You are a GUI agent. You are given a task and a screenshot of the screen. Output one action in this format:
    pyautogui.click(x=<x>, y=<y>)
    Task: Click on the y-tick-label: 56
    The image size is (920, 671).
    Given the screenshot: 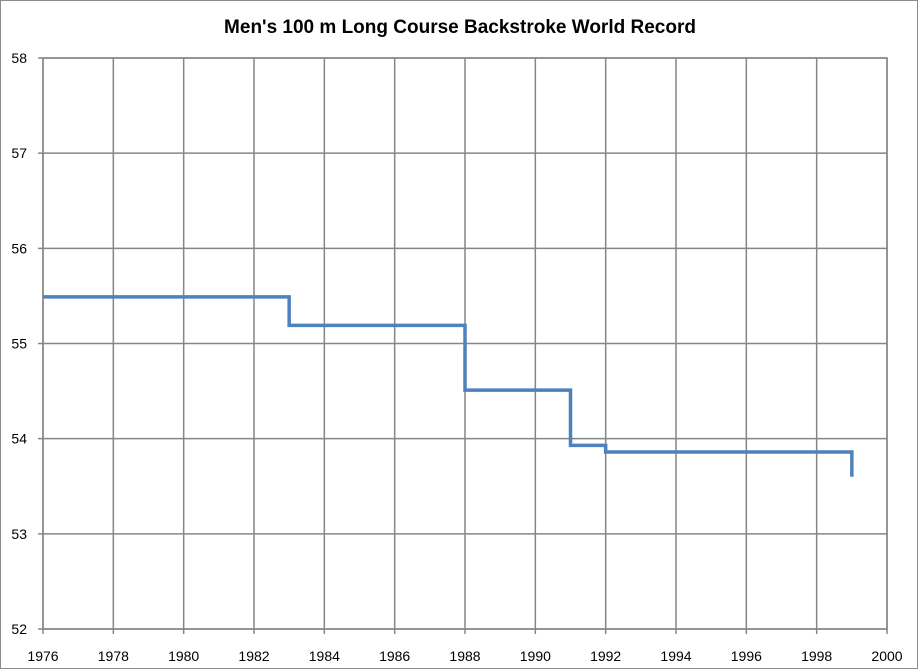 What is the action you would take?
    pyautogui.click(x=19, y=248)
    